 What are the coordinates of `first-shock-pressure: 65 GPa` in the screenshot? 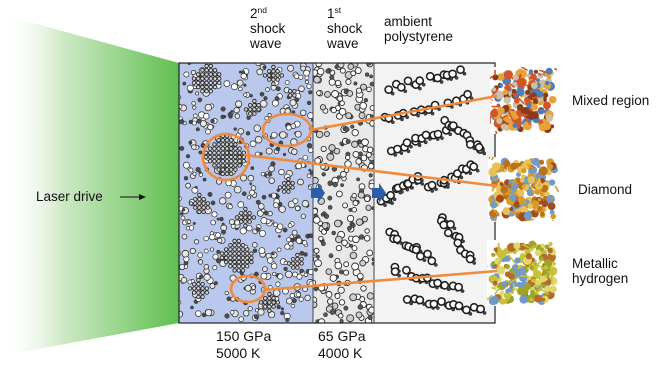 It's located at (341, 336).